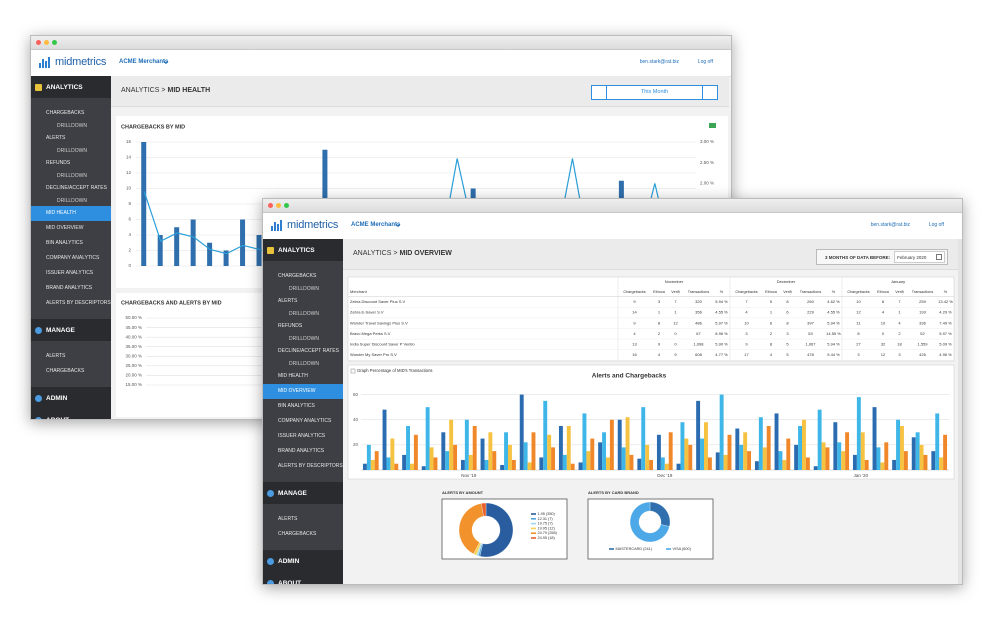  Describe the element at coordinates (129, 250) in the screenshot. I see `y-tick-label: 2` at that location.